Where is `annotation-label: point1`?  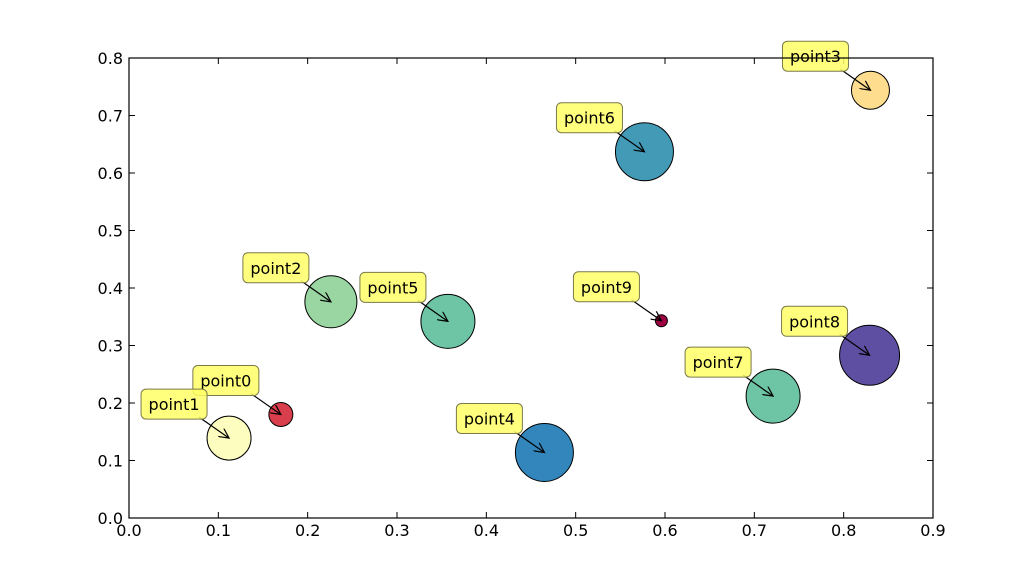 annotation-label: point1 is located at coordinates (174, 404).